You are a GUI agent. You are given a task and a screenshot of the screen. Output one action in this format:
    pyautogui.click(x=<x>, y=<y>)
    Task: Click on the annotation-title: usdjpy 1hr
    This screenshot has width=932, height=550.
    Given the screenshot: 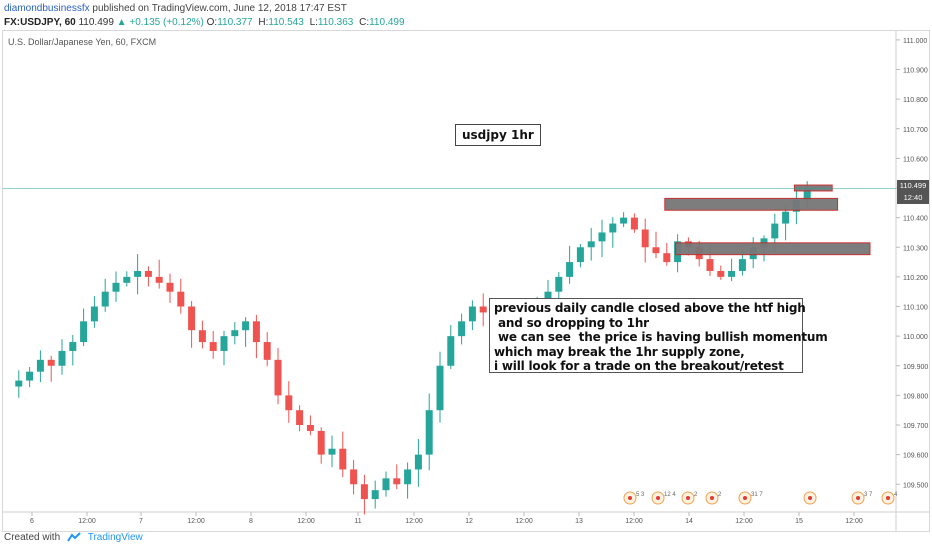 What is the action you would take?
    pyautogui.click(x=498, y=135)
    